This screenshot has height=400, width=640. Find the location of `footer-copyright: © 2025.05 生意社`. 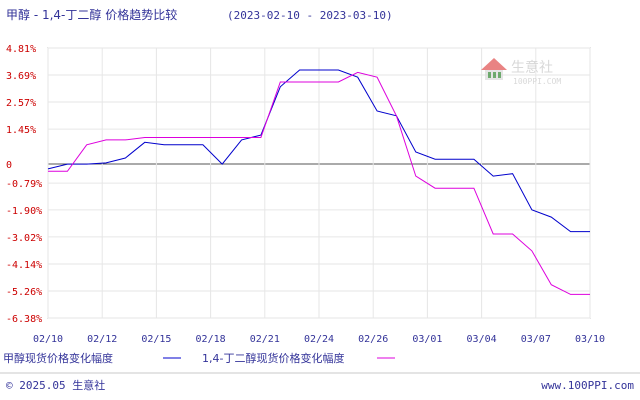

footer-copyright: © 2025.05 生意社 is located at coordinates (55, 385).